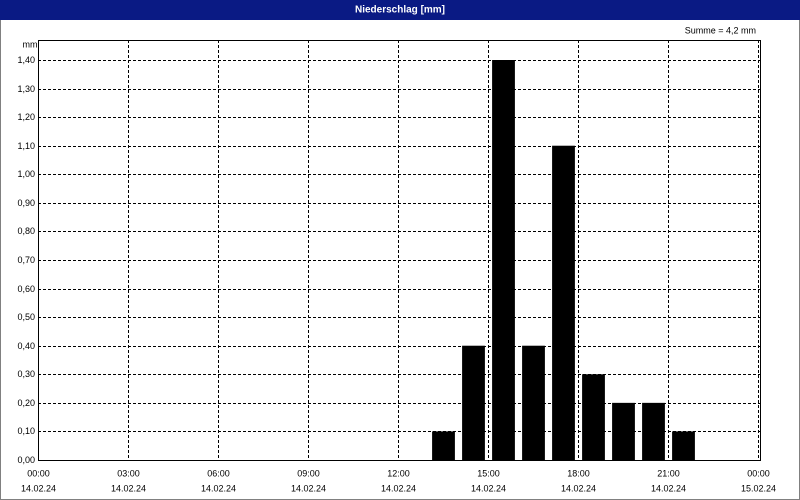 This screenshot has width=800, height=500. Describe the element at coordinates (488, 473) in the screenshot. I see `x-tick-label: 15:00` at that location.